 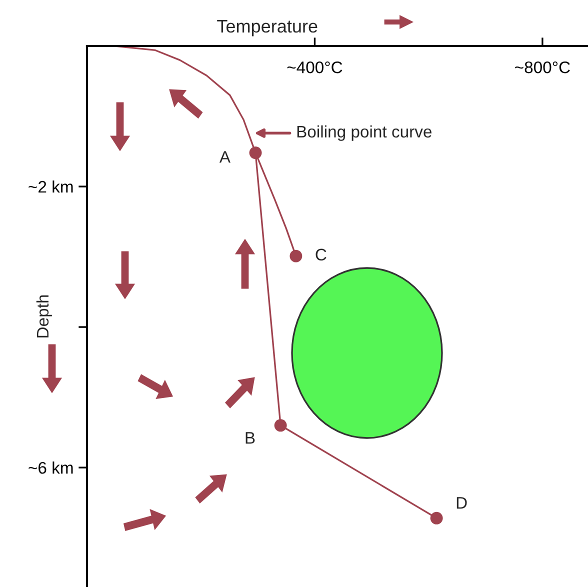 I want to click on annotation: A, so click(x=224, y=157).